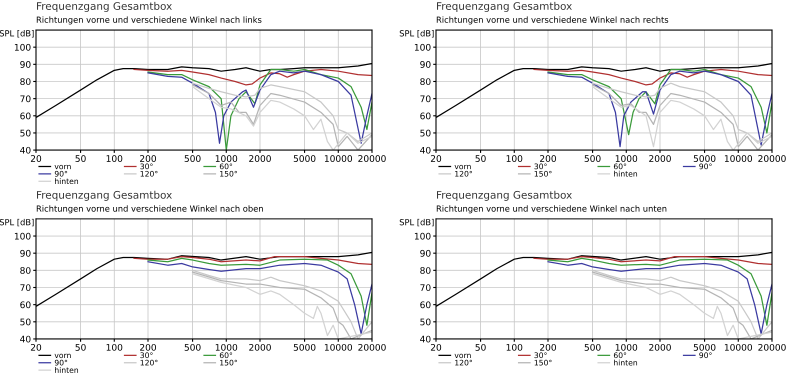 Image resolution: width=800 pixels, height=380 pixels. Describe the element at coordinates (552, 20) in the screenshot. I see `chart-subtitle: Richtungen vorne und verschiedene Winkel nach rechts` at that location.